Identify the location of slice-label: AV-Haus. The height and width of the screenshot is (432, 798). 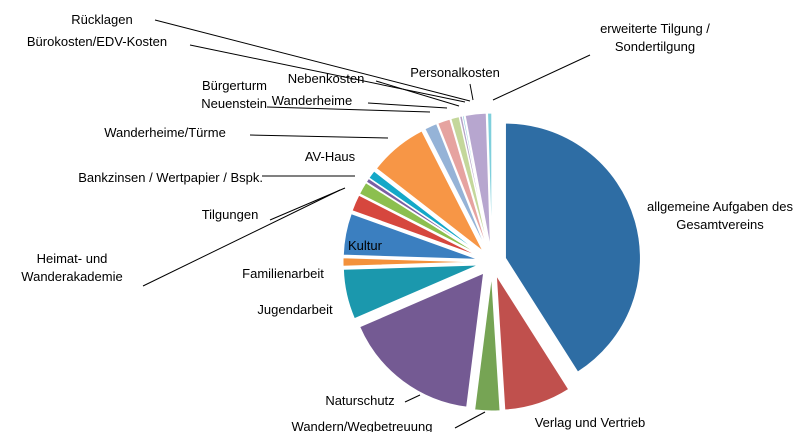
(330, 156).